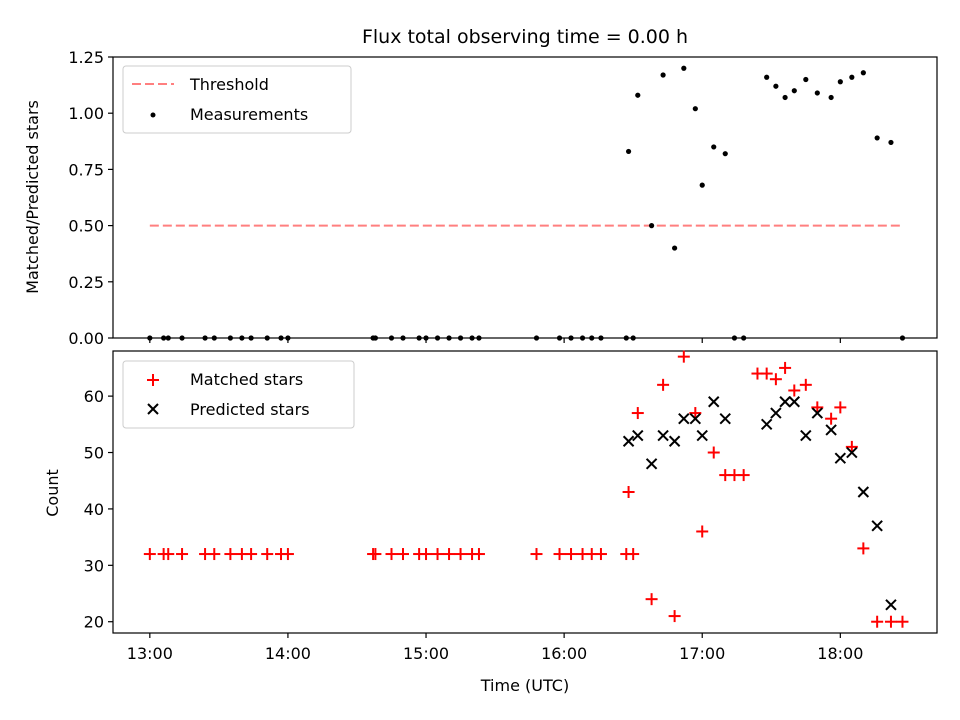  I want to click on matched-legend-swatch, so click(153, 380).